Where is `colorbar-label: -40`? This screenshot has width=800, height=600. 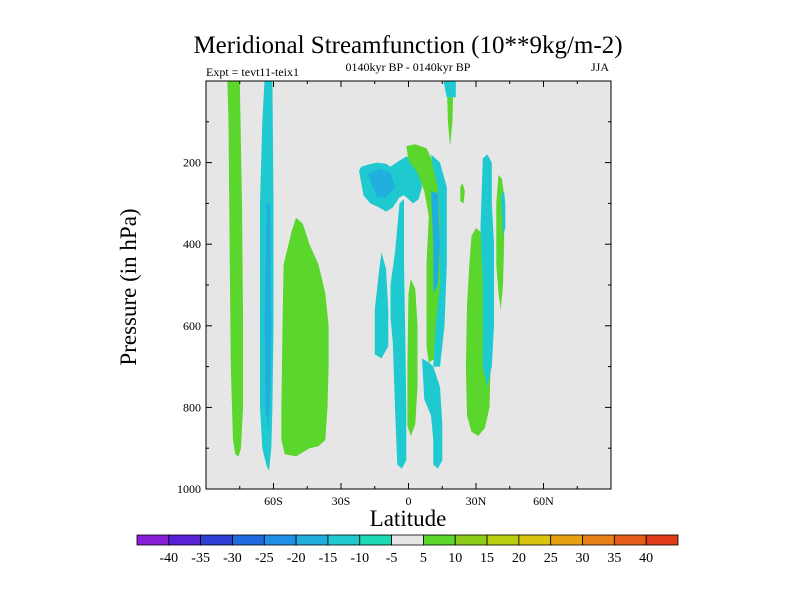
colorbar-label: -40 is located at coordinates (168, 558).